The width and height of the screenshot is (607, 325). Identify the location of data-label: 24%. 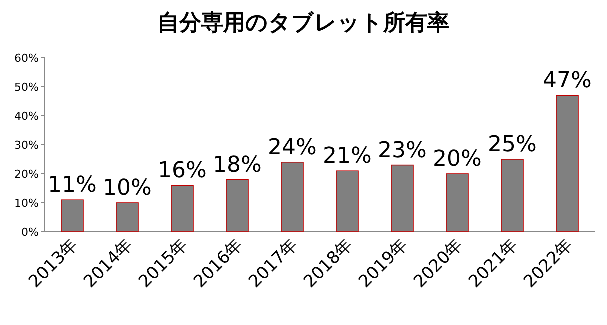
(292, 147).